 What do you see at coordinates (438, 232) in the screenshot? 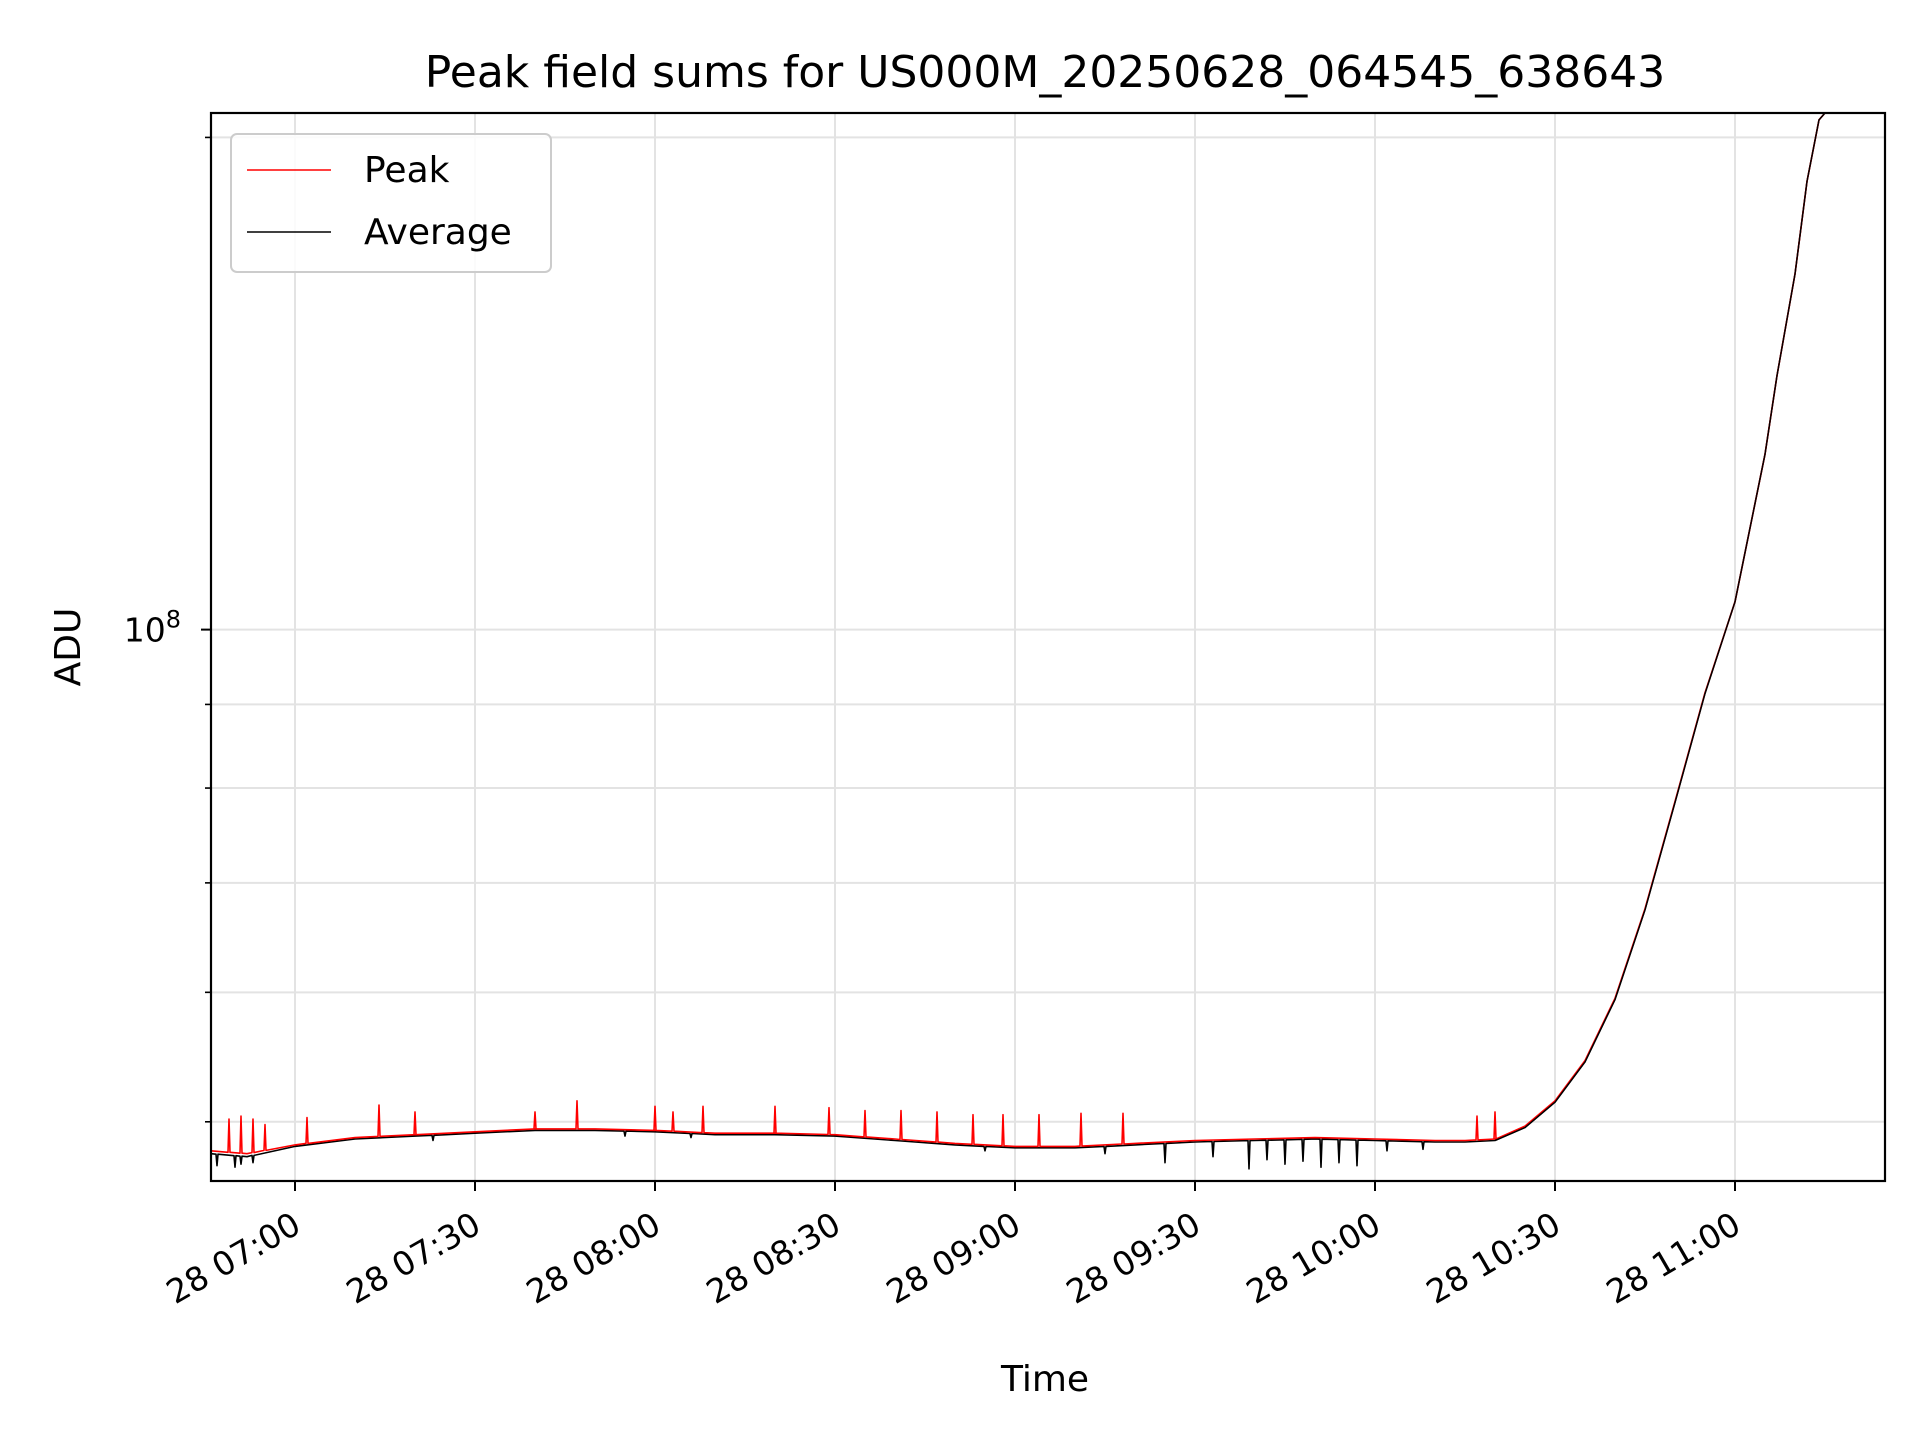
I see `legend-label-average: Average` at bounding box center [438, 232].